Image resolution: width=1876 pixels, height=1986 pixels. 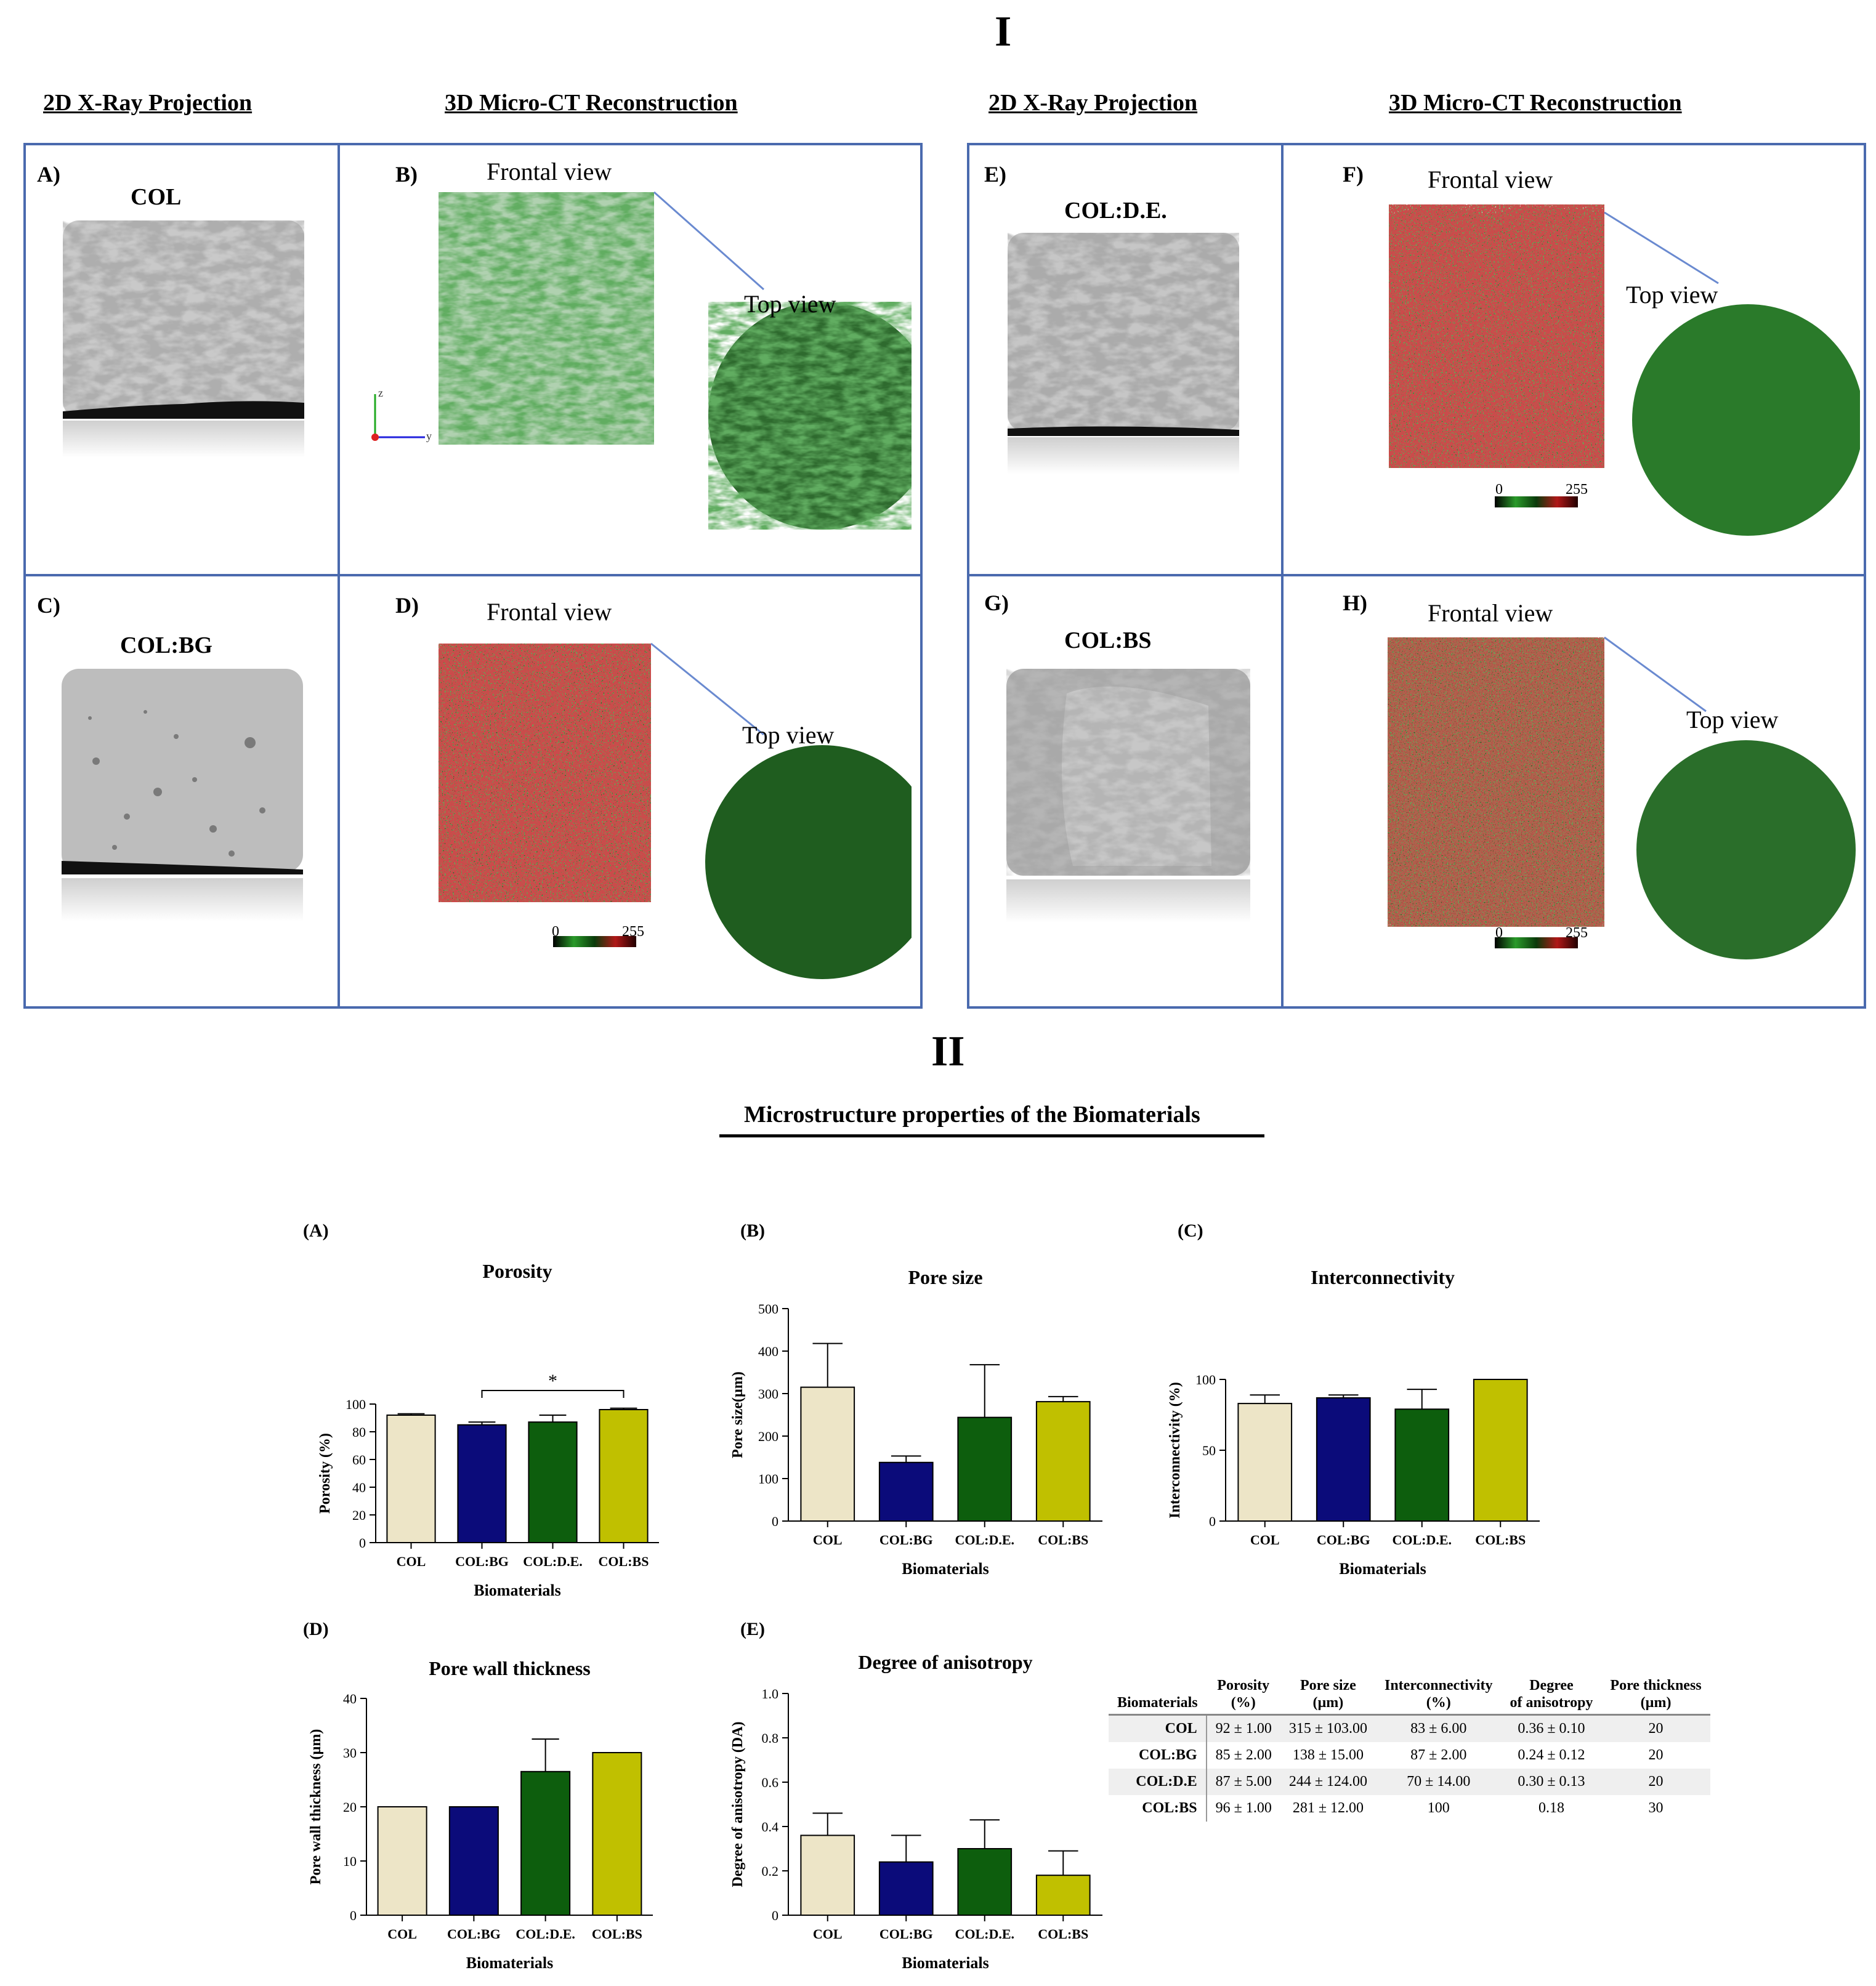 I want to click on table-cell: 0.18, so click(x=1551, y=1808).